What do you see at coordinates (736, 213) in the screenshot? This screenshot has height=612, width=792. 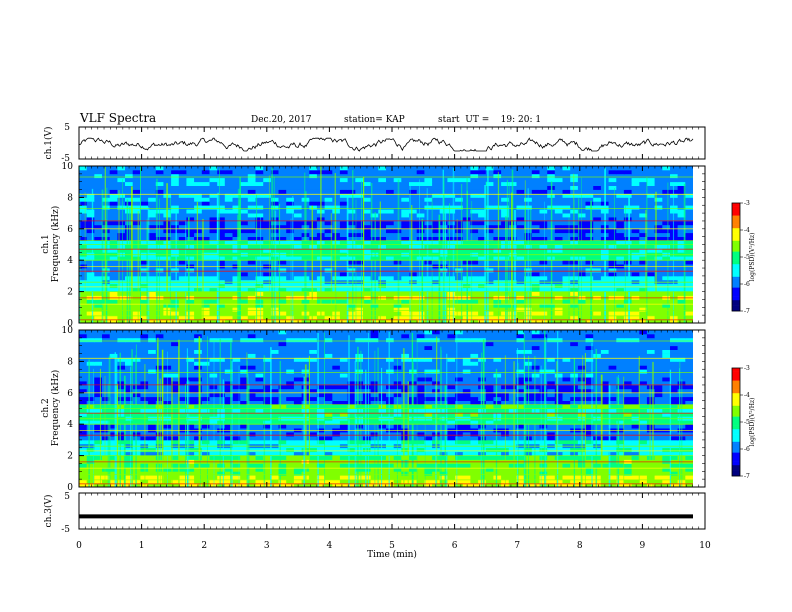 I see `colorbar-segment` at bounding box center [736, 213].